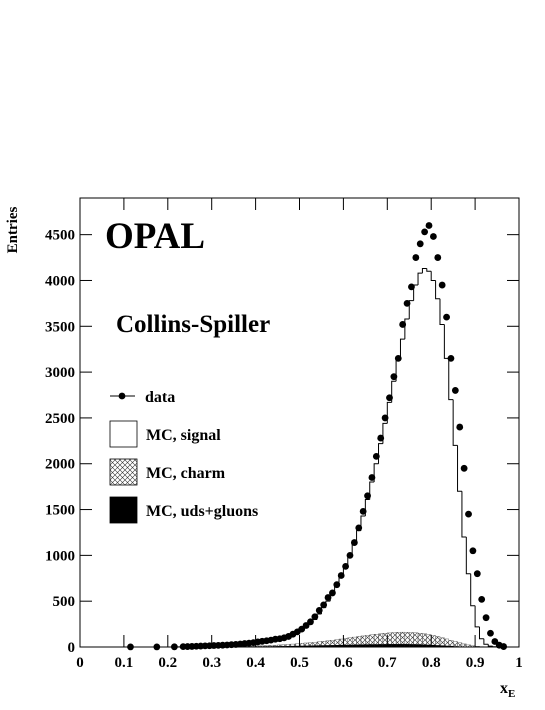 This screenshot has width=545, height=710. I want to click on x-tick-label: 0.5, so click(299, 663).